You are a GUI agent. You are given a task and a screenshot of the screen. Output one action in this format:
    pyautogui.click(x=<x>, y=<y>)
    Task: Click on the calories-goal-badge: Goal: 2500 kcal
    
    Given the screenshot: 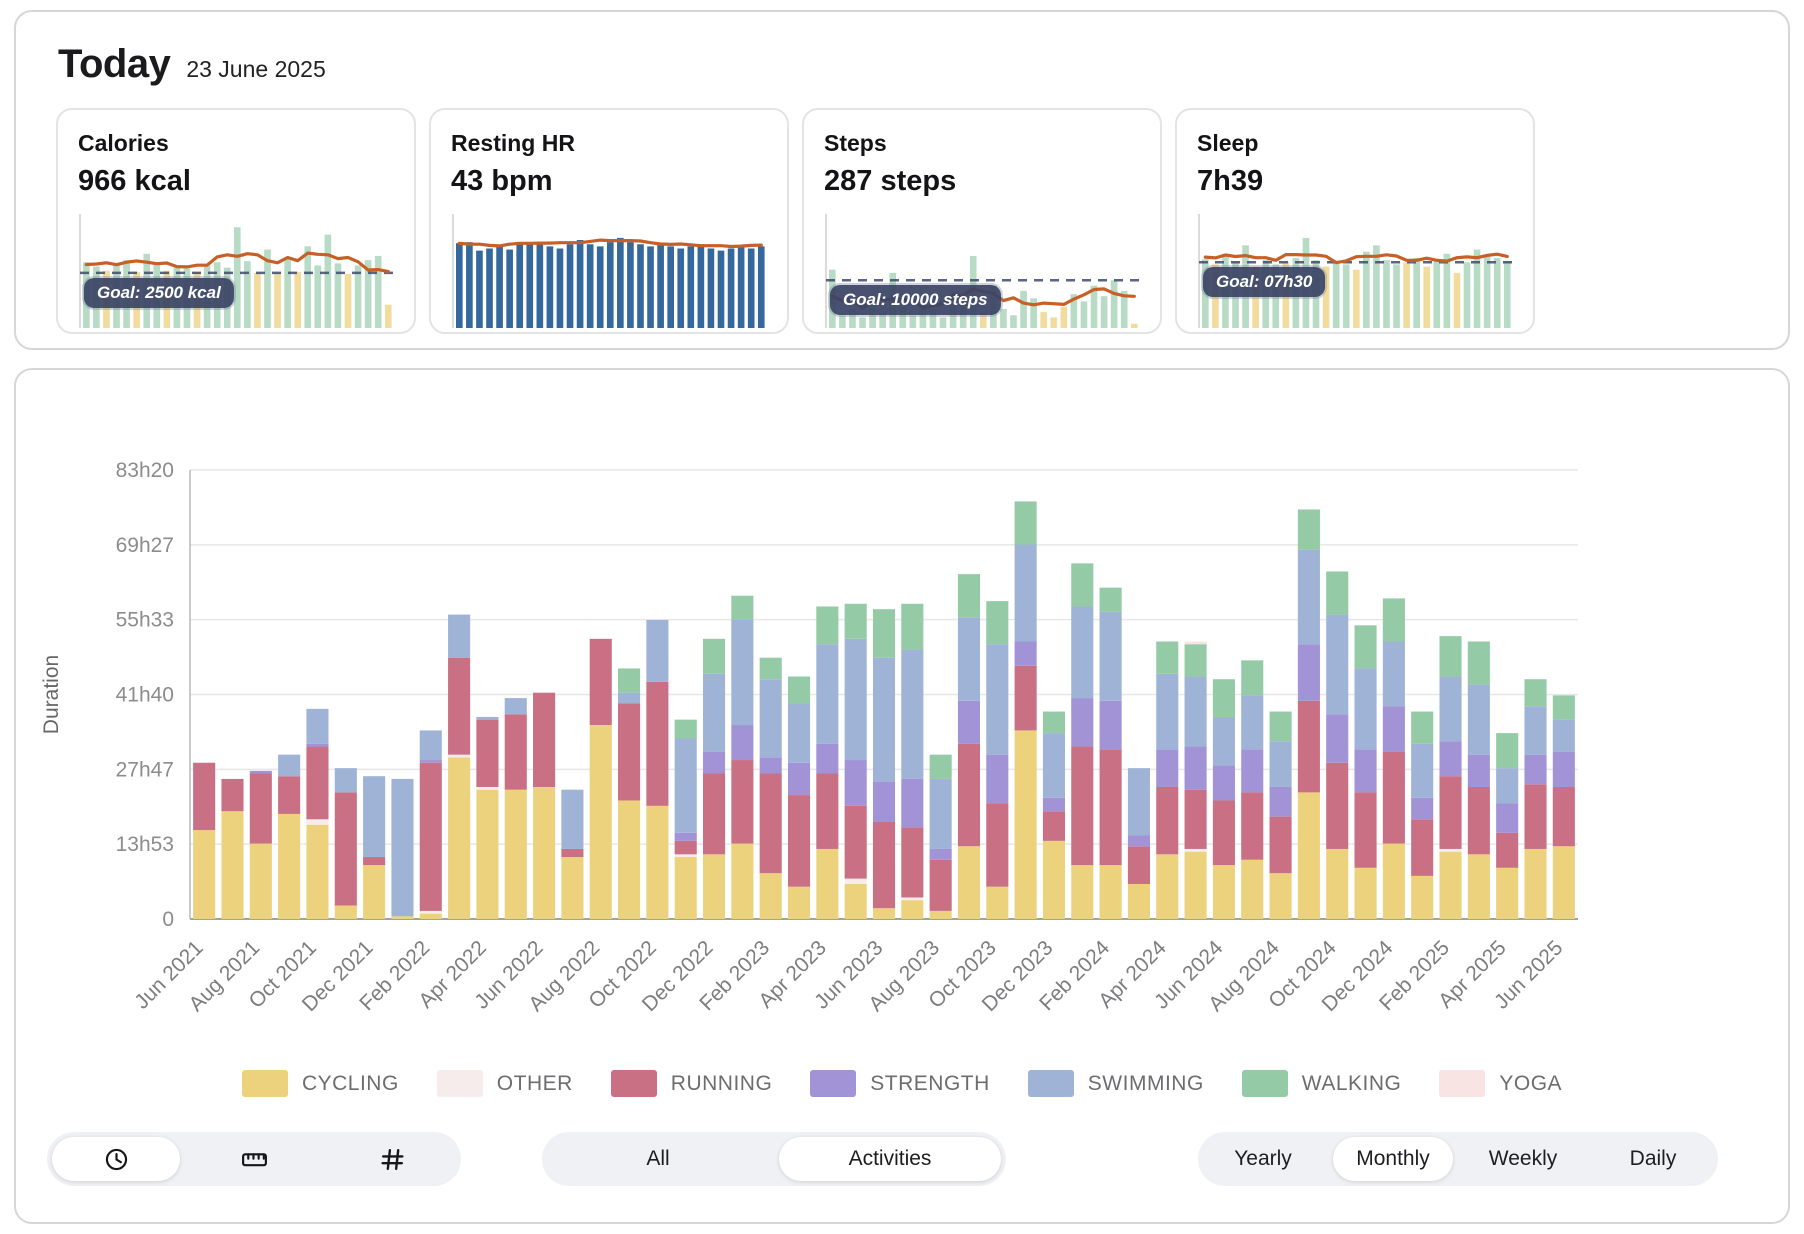 What is the action you would take?
    pyautogui.click(x=159, y=292)
    